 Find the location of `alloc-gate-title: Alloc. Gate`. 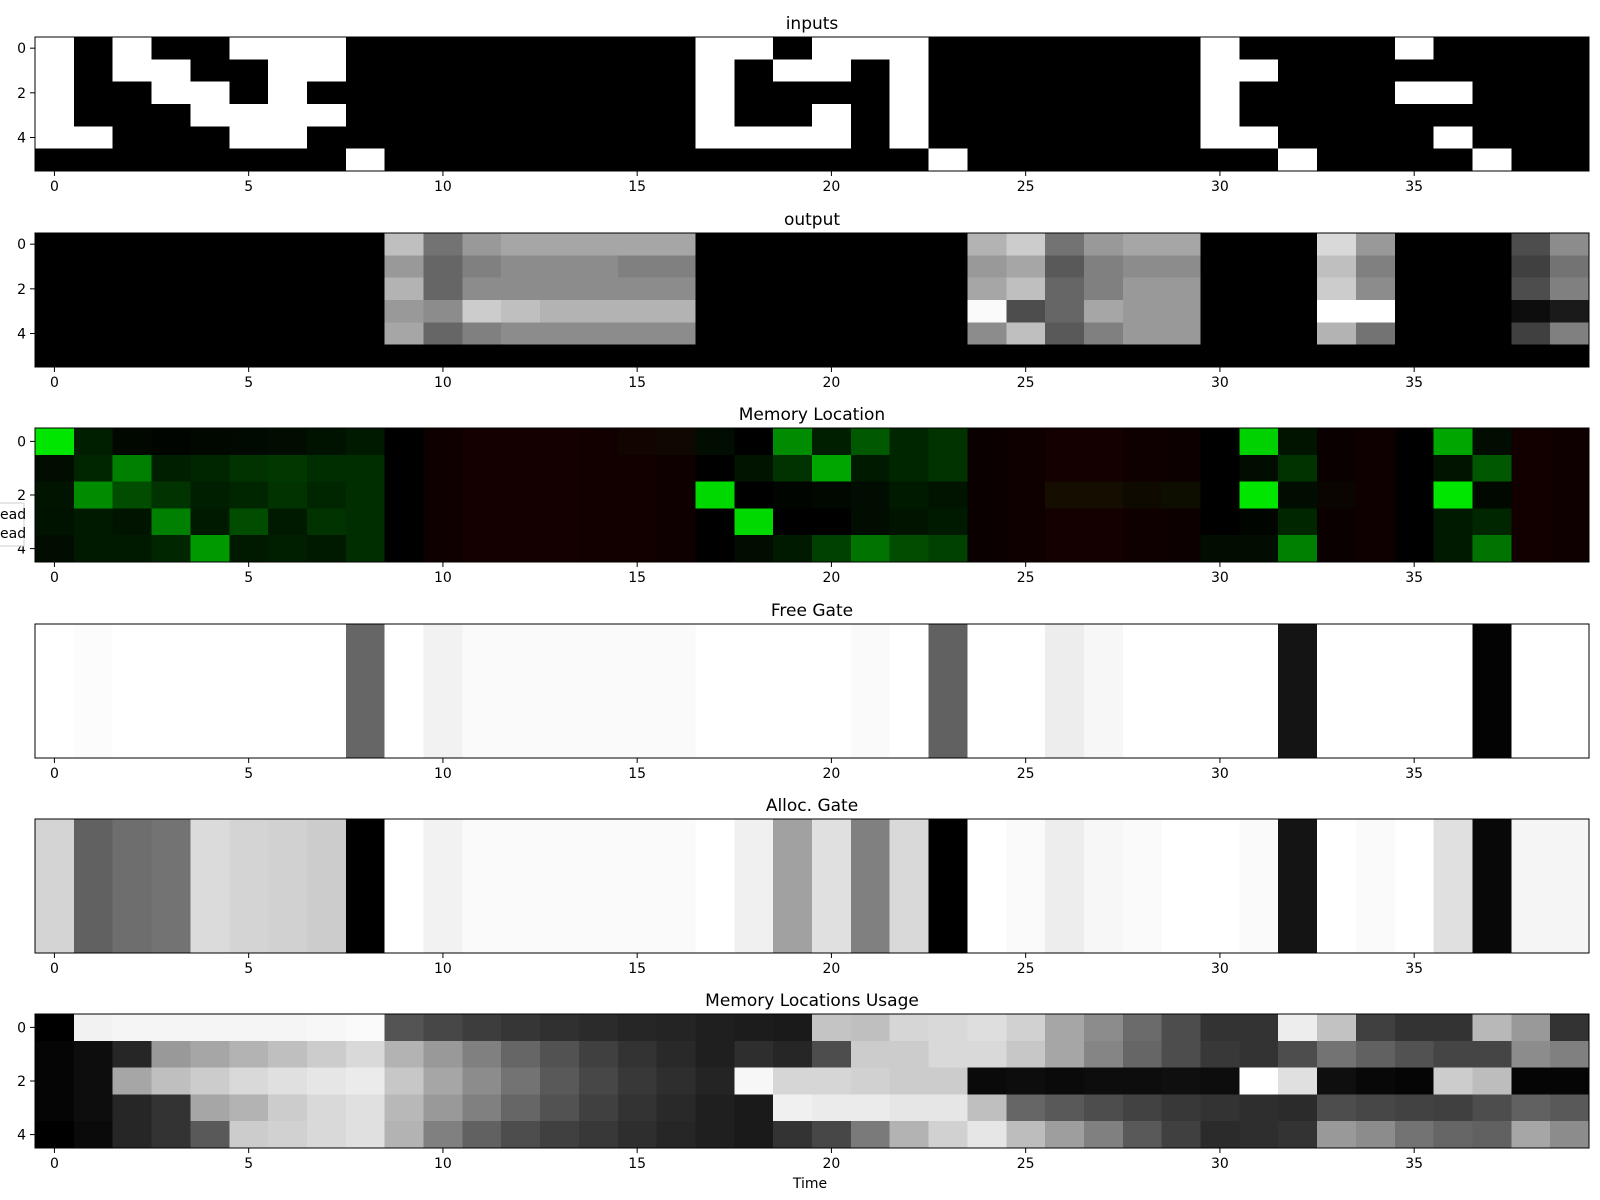

alloc-gate-title: Alloc. Gate is located at coordinates (812, 806).